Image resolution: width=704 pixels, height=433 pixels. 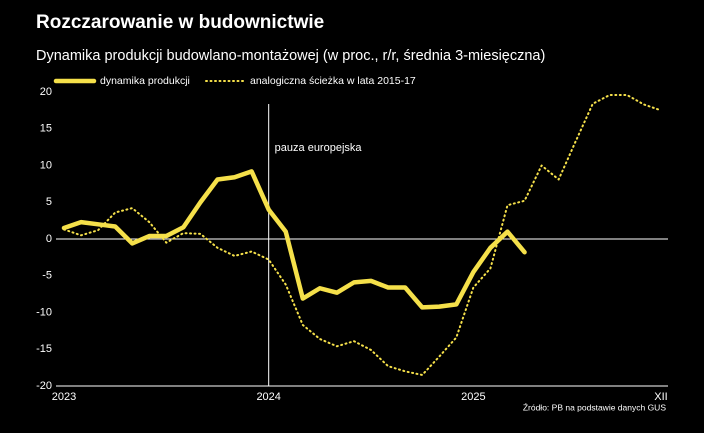 What do you see at coordinates (44, 349) in the screenshot?
I see `y-tick-label: -15` at bounding box center [44, 349].